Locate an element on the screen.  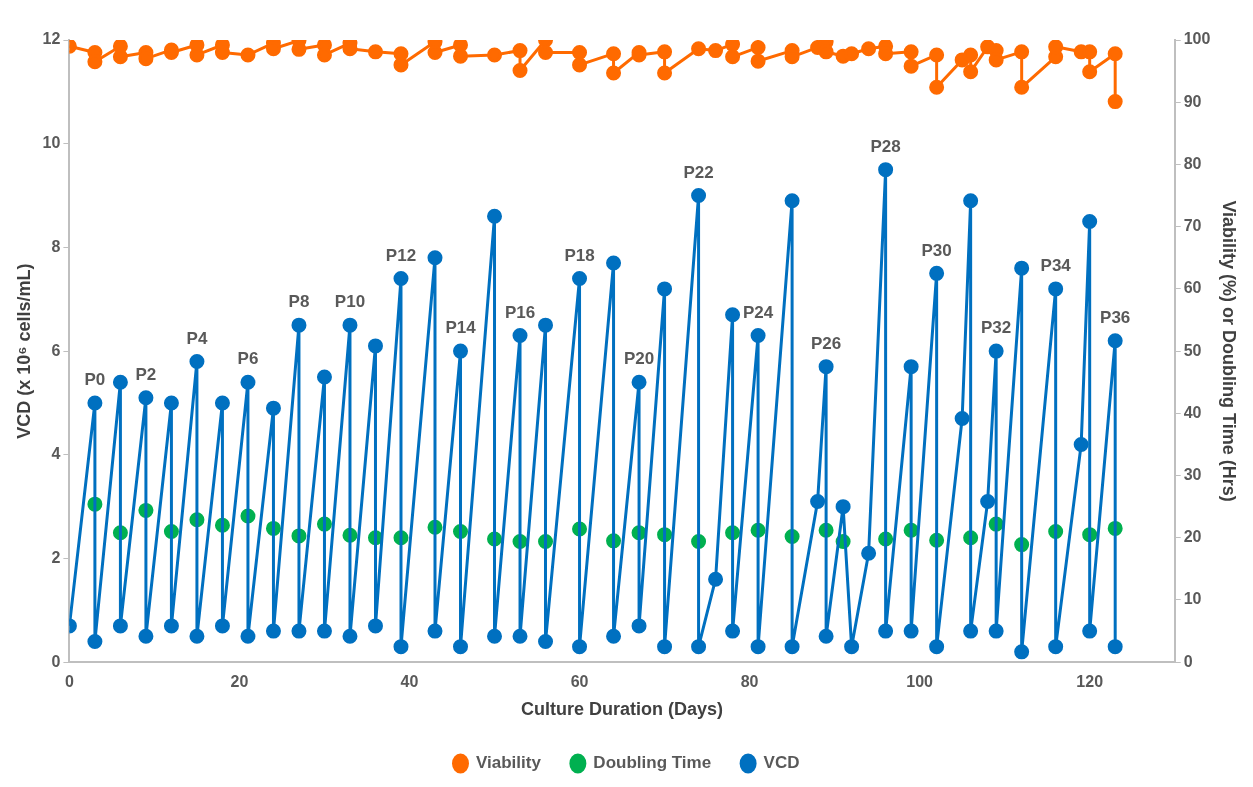
y-tick-label: 2 is located at coordinates (56, 557).